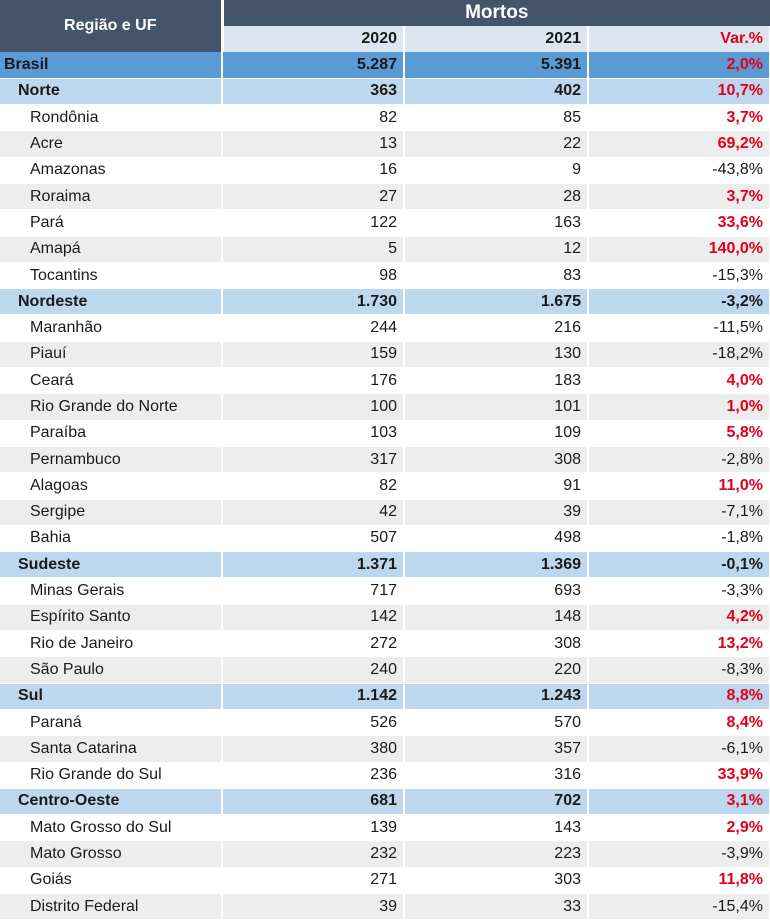 The width and height of the screenshot is (770, 922). What do you see at coordinates (111, 118) in the screenshot?
I see `row-name-cell: Rondônia` at bounding box center [111, 118].